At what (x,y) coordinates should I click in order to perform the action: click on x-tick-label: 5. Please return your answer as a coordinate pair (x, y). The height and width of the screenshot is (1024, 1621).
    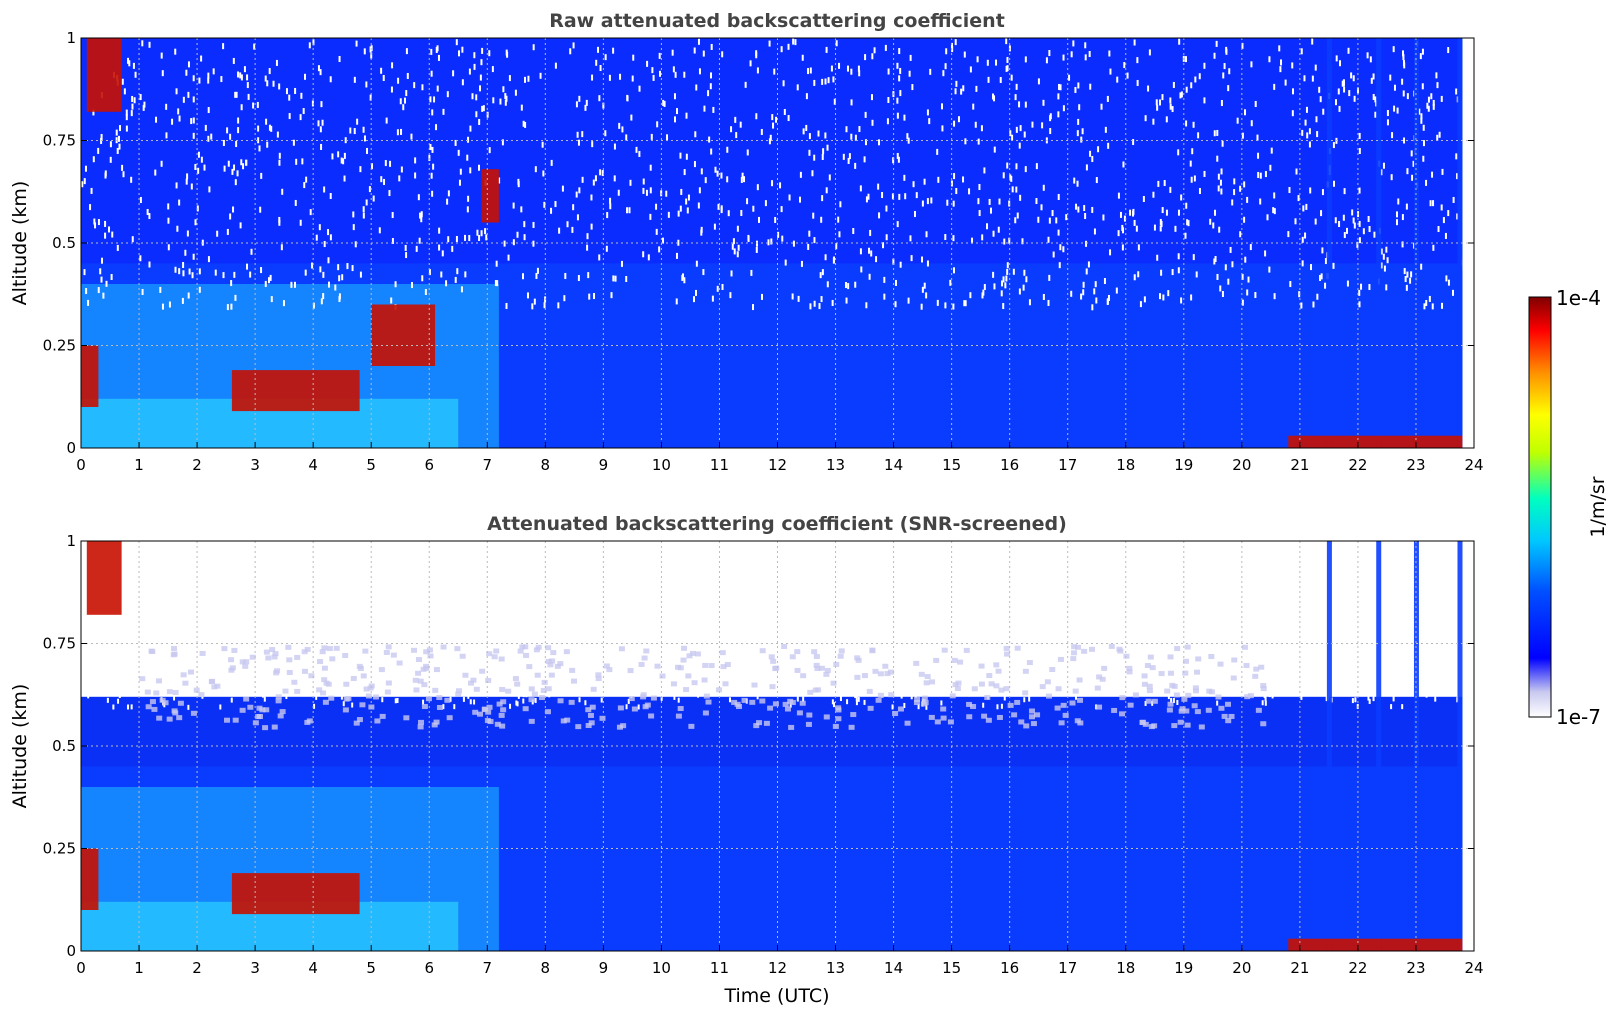
    Looking at the image, I should click on (371, 465).